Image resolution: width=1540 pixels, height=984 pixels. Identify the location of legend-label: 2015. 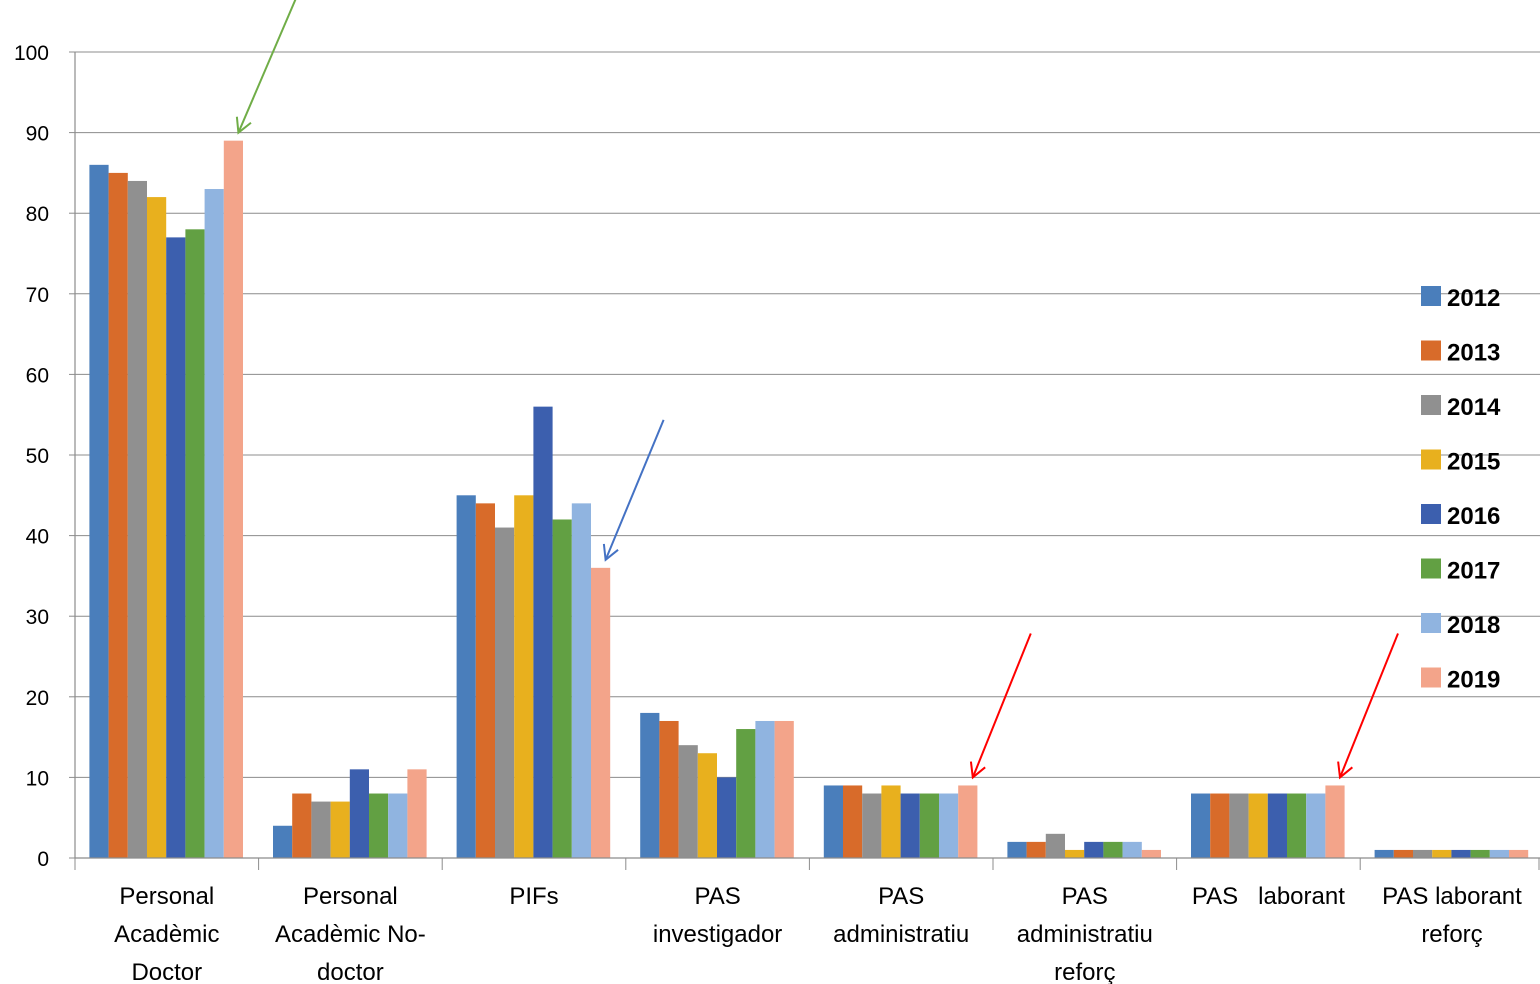
(1473, 462).